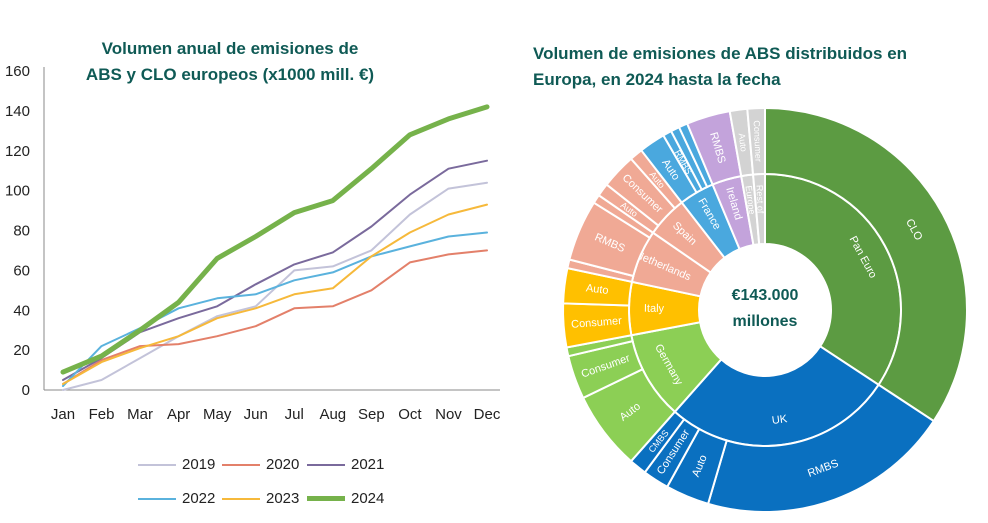 Image resolution: width=988 pixels, height=523 pixels. Describe the element at coordinates (283, 498) in the screenshot. I see `legend-label-2023: 2023` at that location.